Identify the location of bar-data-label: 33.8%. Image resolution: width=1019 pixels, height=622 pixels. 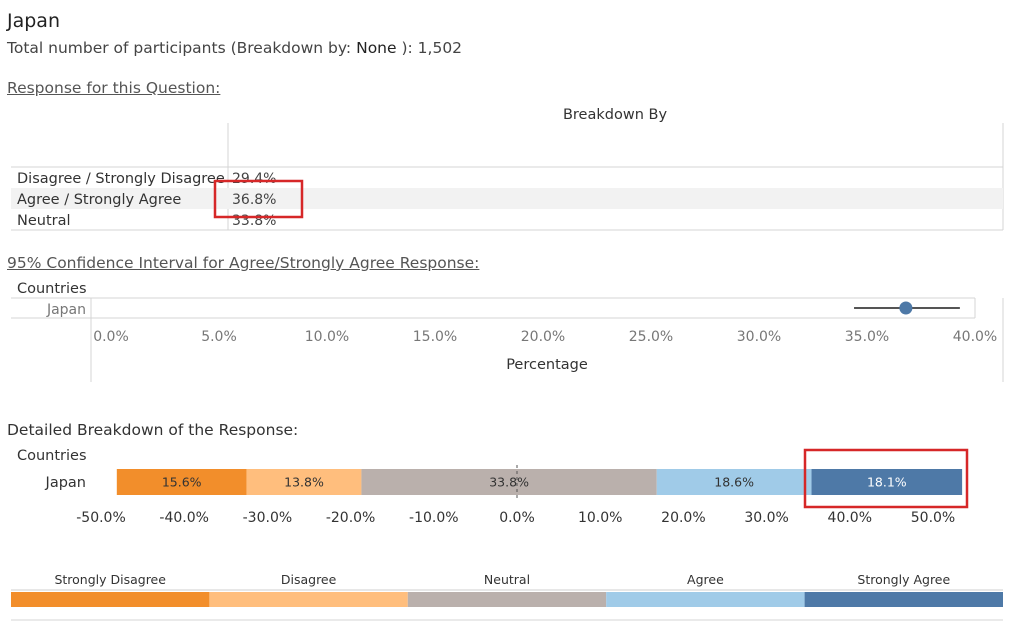
(509, 482).